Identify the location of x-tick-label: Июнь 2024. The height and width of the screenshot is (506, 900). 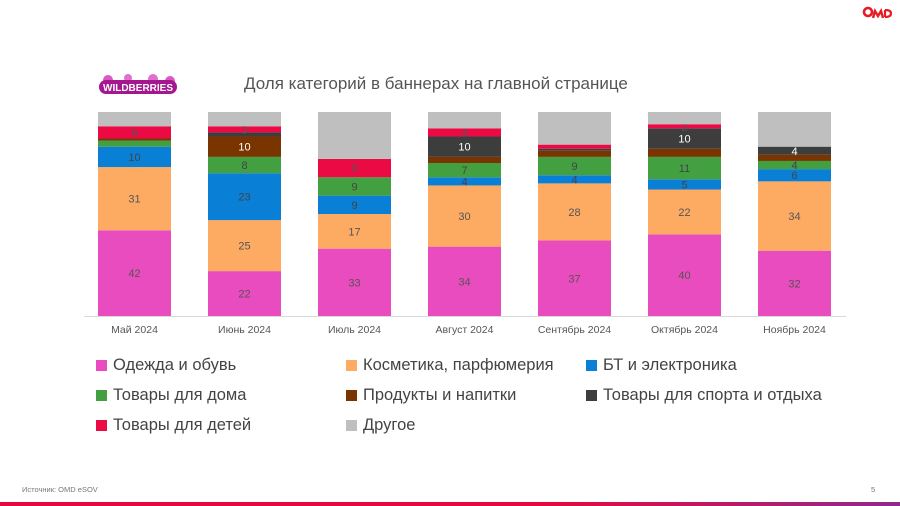
(244, 330).